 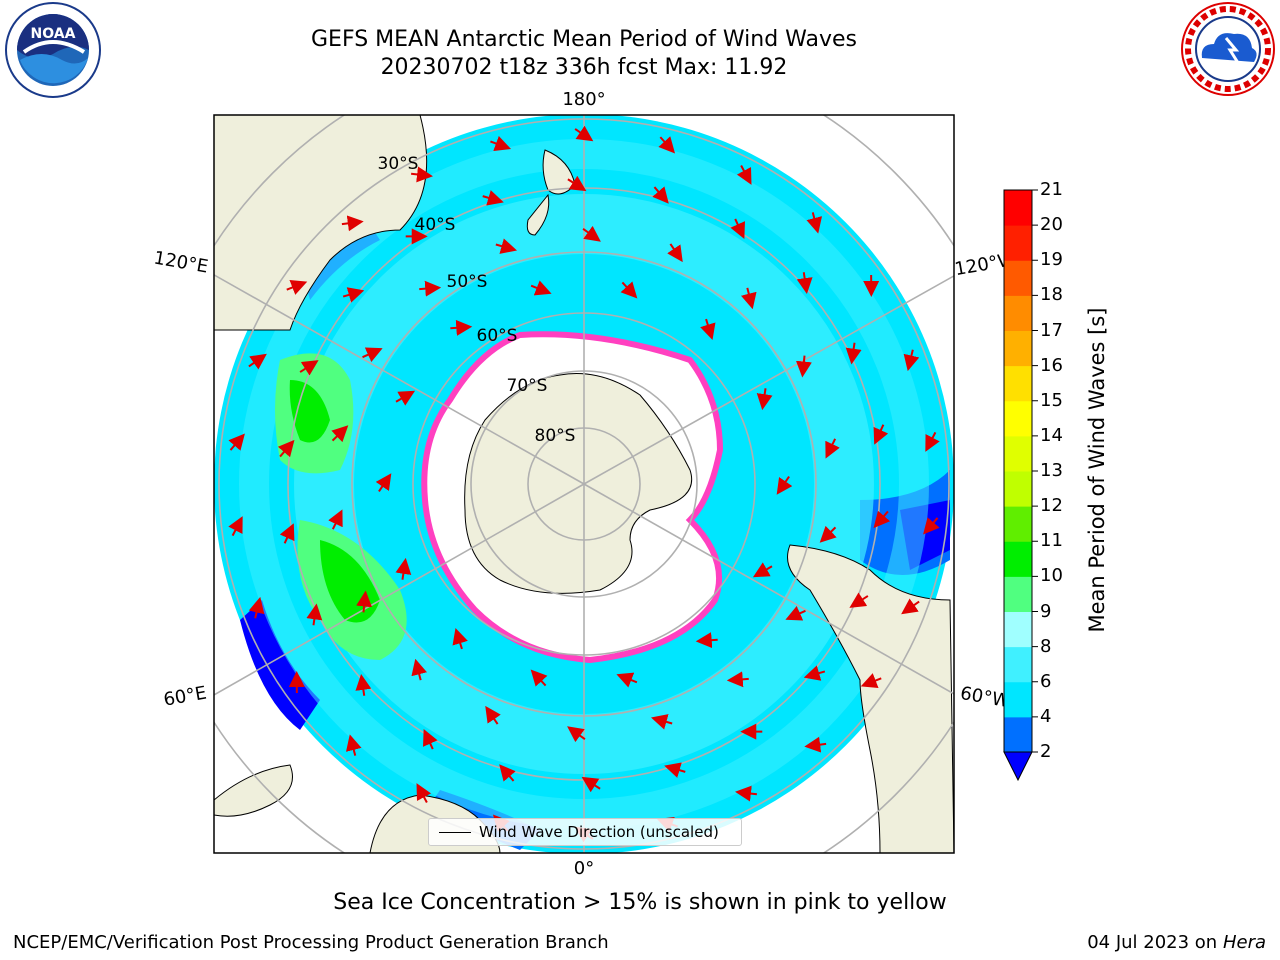 I want to click on colorbar-tick-label: 12, so click(x=1051, y=506).